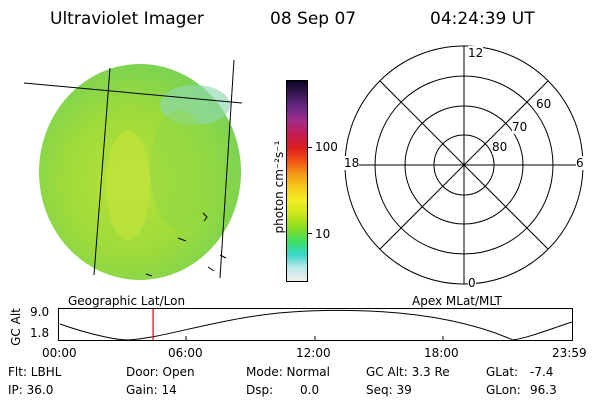 This screenshot has height=400, width=600. I want to click on altitude-plot-frame, so click(315, 324).